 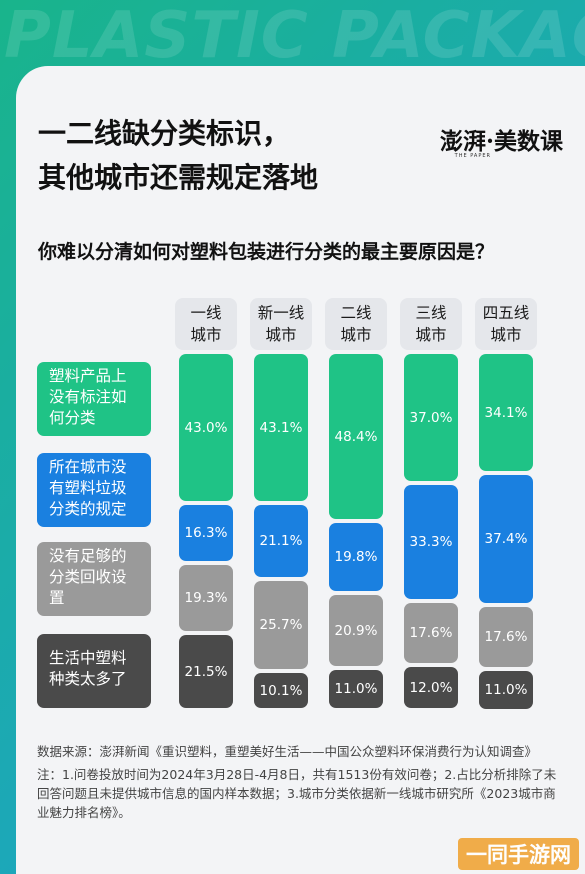 I want to click on legend-item: 所在城市没有塑料垃圾分类的规定, so click(x=94, y=490).